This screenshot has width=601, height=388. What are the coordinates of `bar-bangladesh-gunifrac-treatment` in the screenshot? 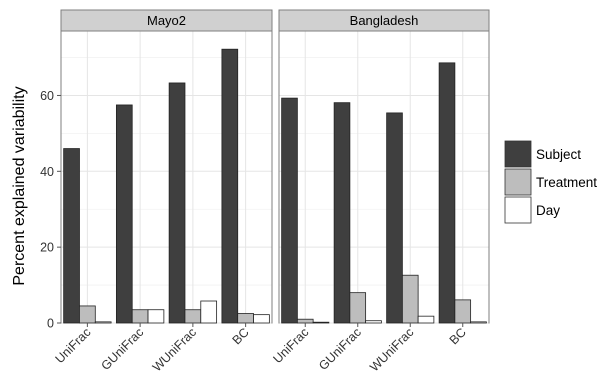 It's located at (358, 308).